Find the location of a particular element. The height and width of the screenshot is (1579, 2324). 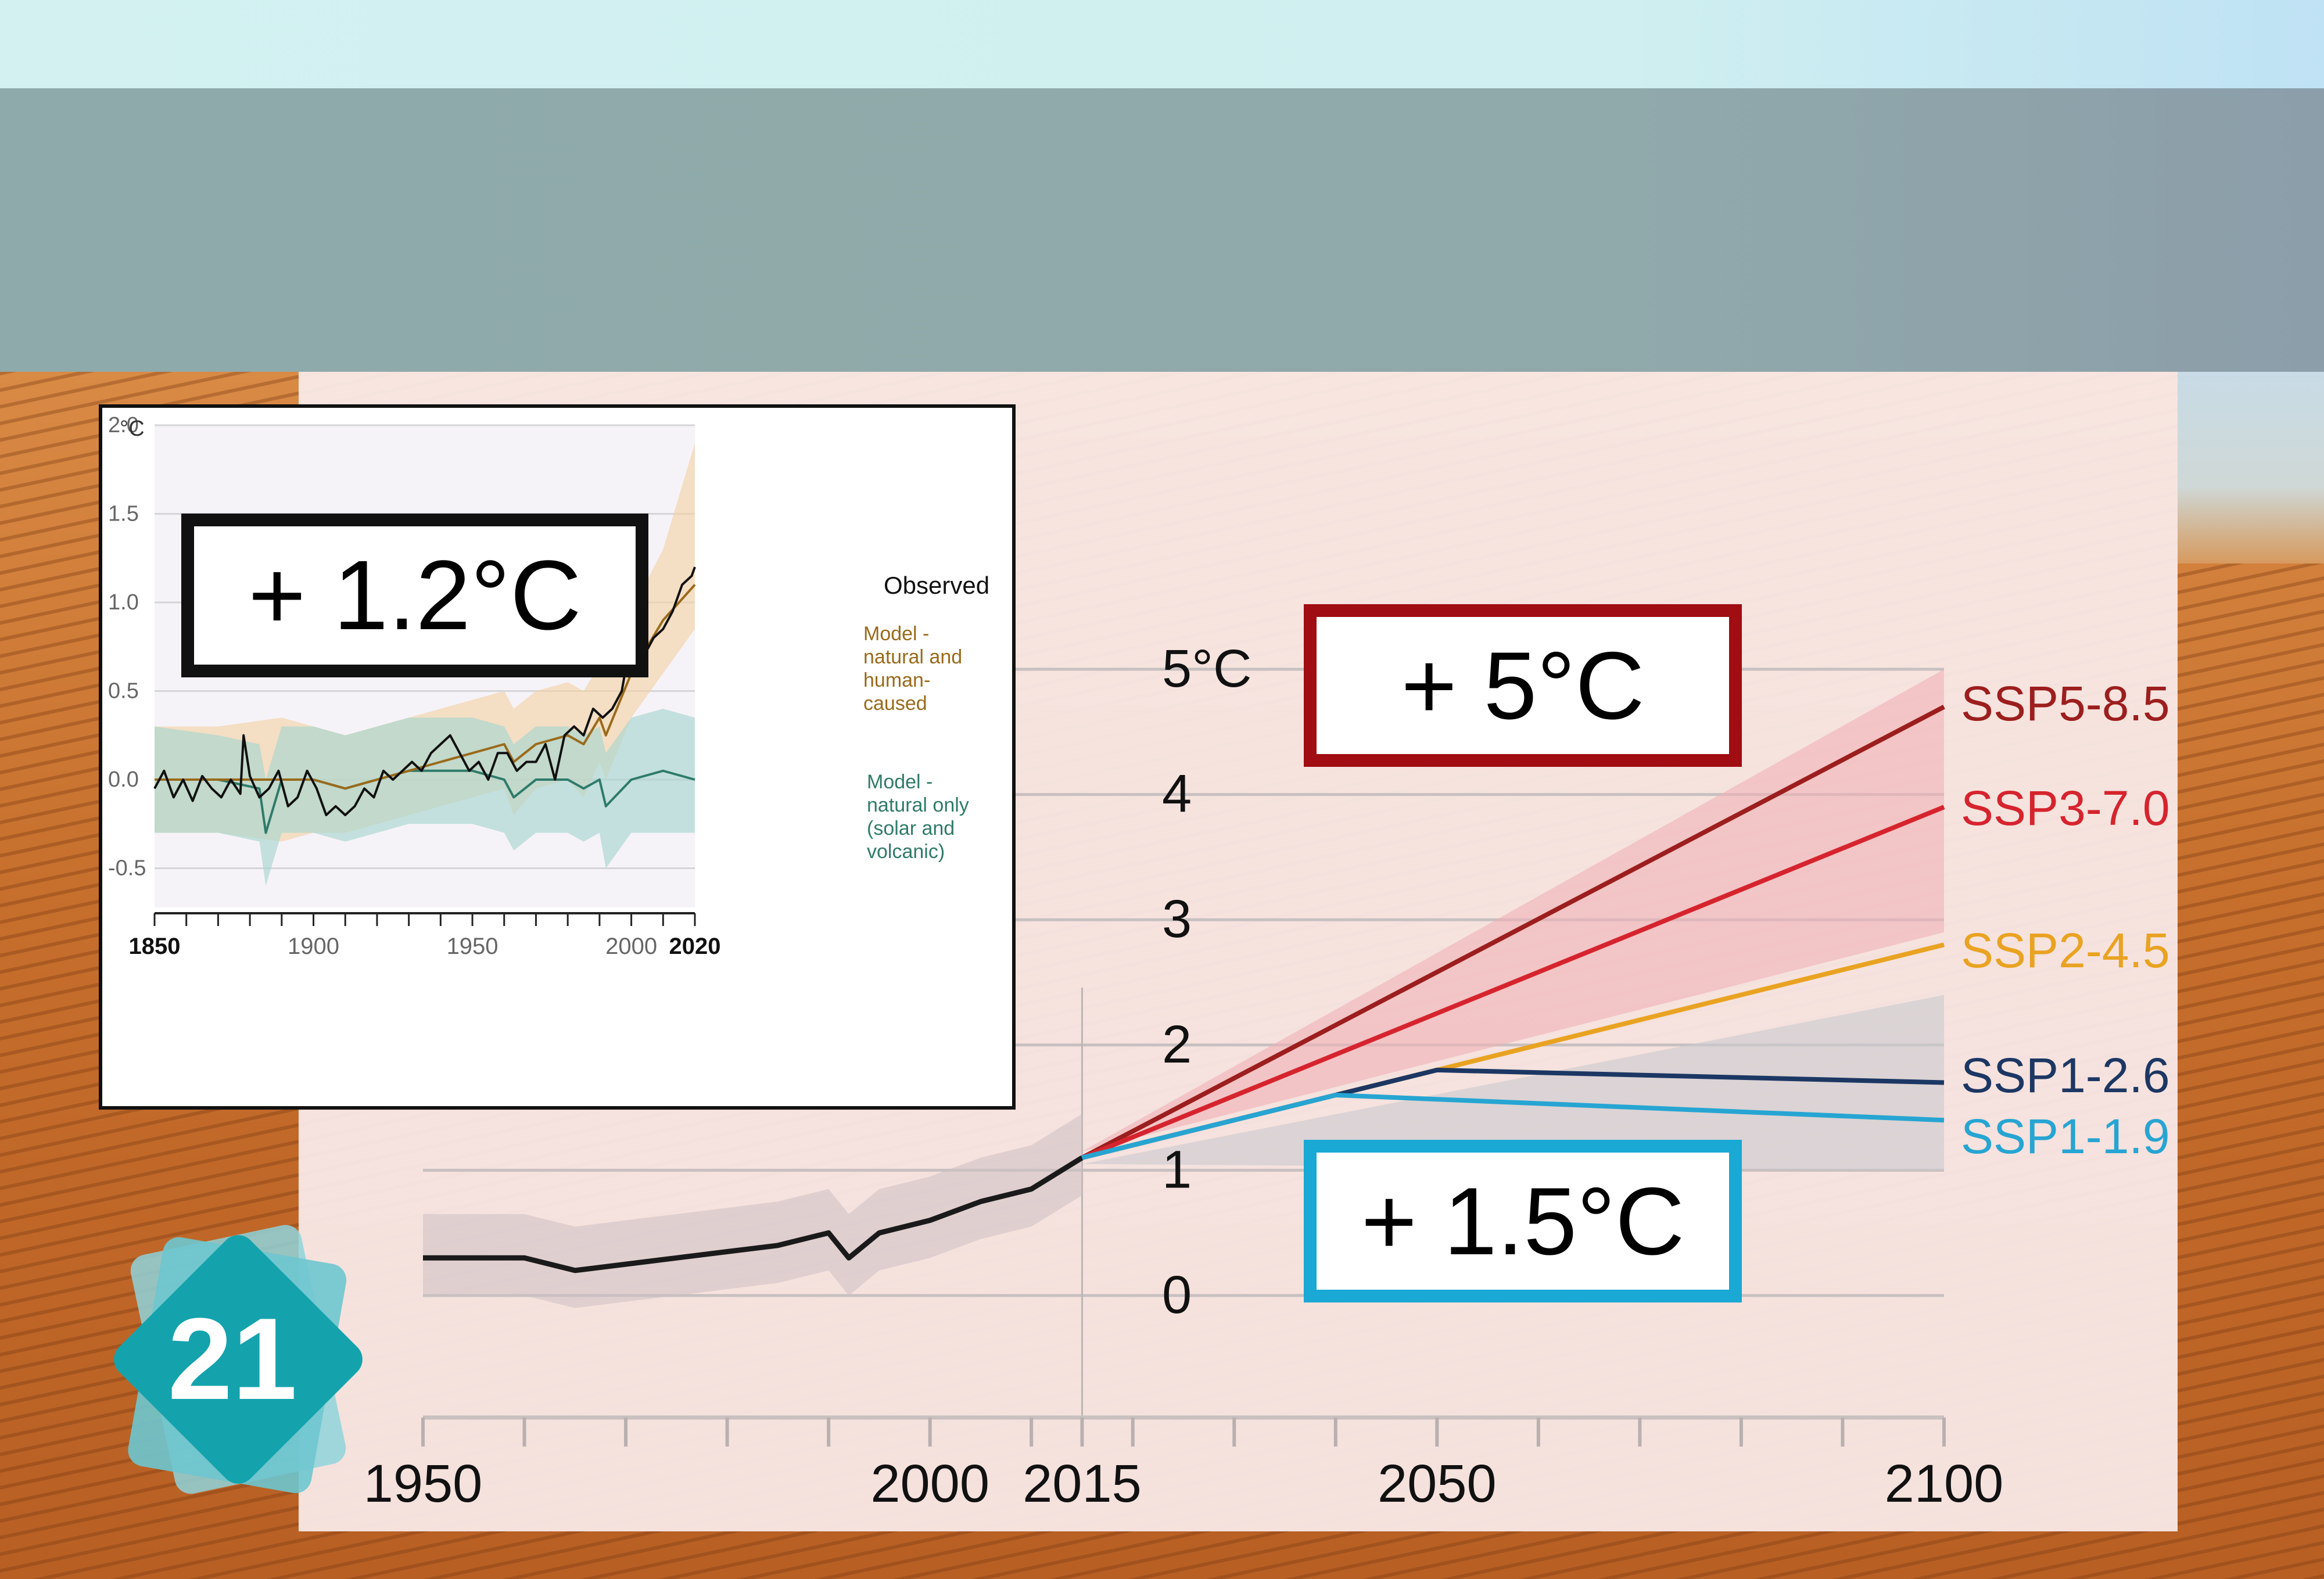

callout-plus-5-text: + 5°C is located at coordinates (1523, 685).